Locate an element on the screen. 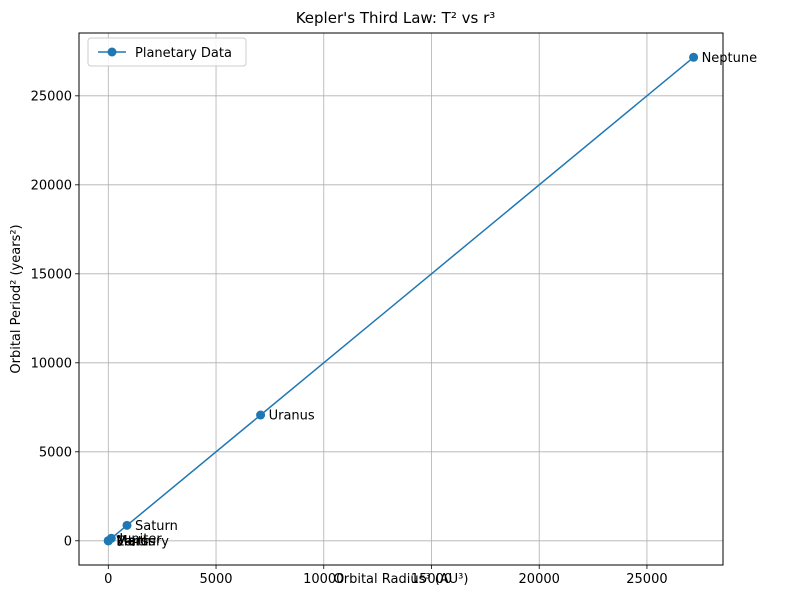 The width and height of the screenshot is (790, 590). point-label-mercury: Mercury is located at coordinates (142, 541).